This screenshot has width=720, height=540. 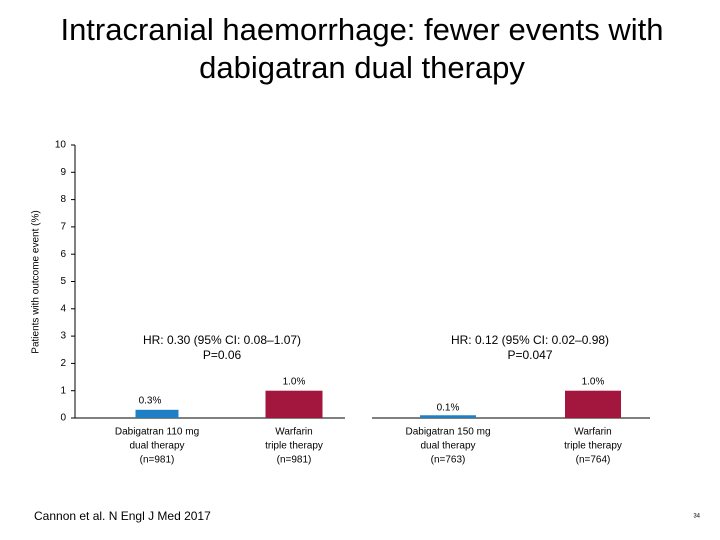 I want to click on y-tick-label: 3, so click(x=63, y=336).